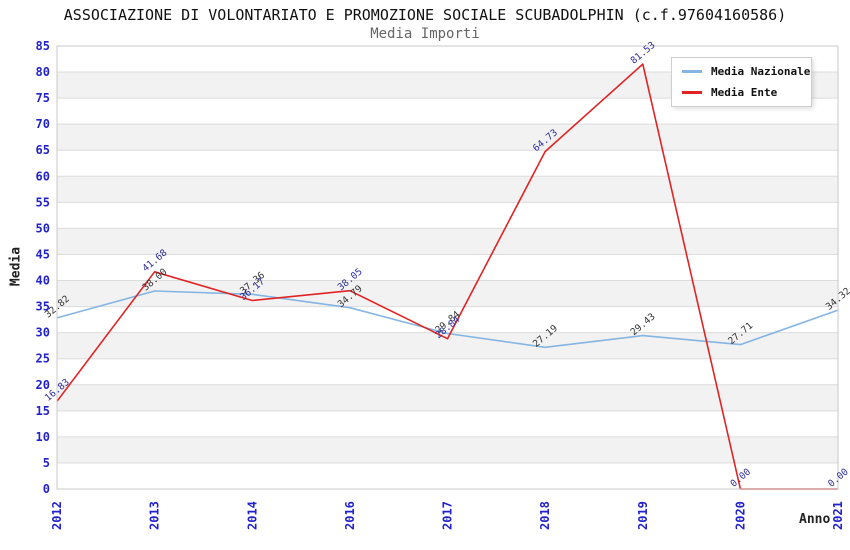 The image size is (850, 550). Describe the element at coordinates (545, 515) in the screenshot. I see `svg-text: 2018` at that location.